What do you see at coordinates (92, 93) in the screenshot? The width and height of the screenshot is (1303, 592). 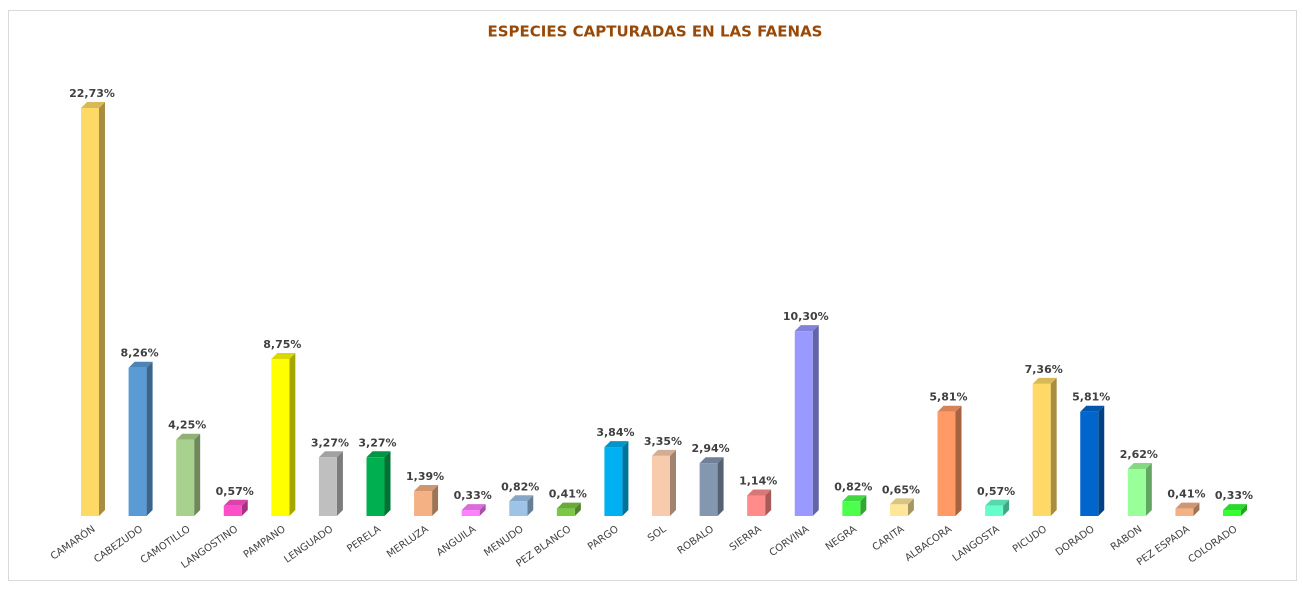 I see `value-label: 22,73%` at bounding box center [92, 93].